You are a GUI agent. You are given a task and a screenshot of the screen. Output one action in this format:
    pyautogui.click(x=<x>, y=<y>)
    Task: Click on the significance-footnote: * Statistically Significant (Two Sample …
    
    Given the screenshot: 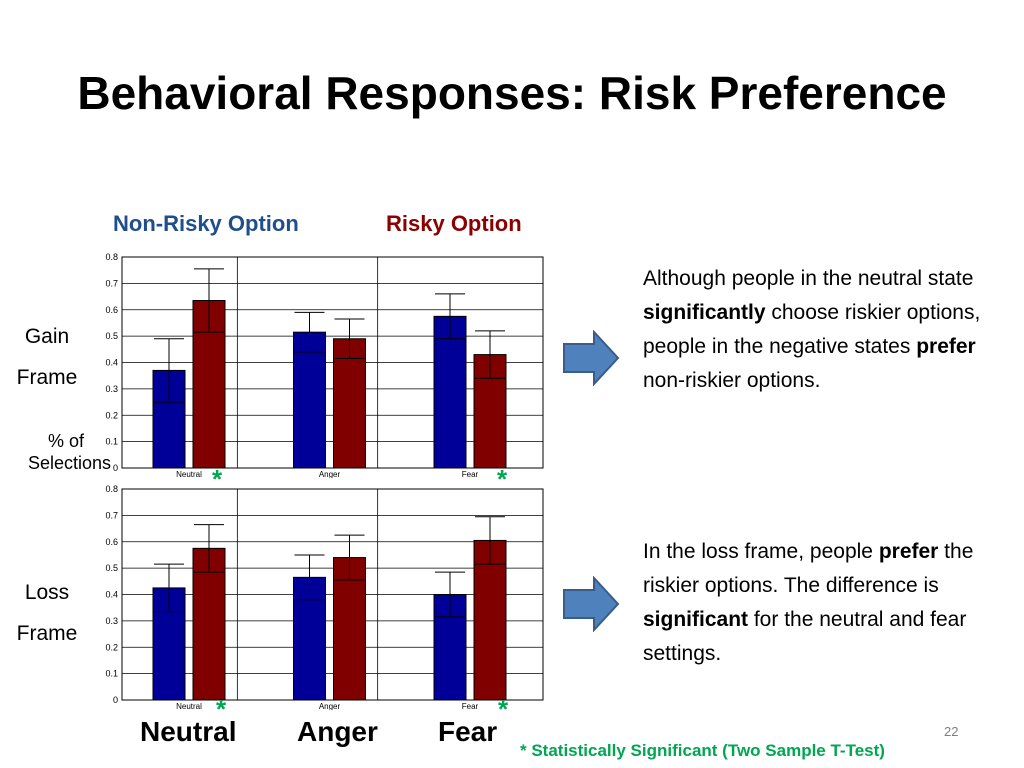 What is the action you would take?
    pyautogui.click(x=702, y=750)
    